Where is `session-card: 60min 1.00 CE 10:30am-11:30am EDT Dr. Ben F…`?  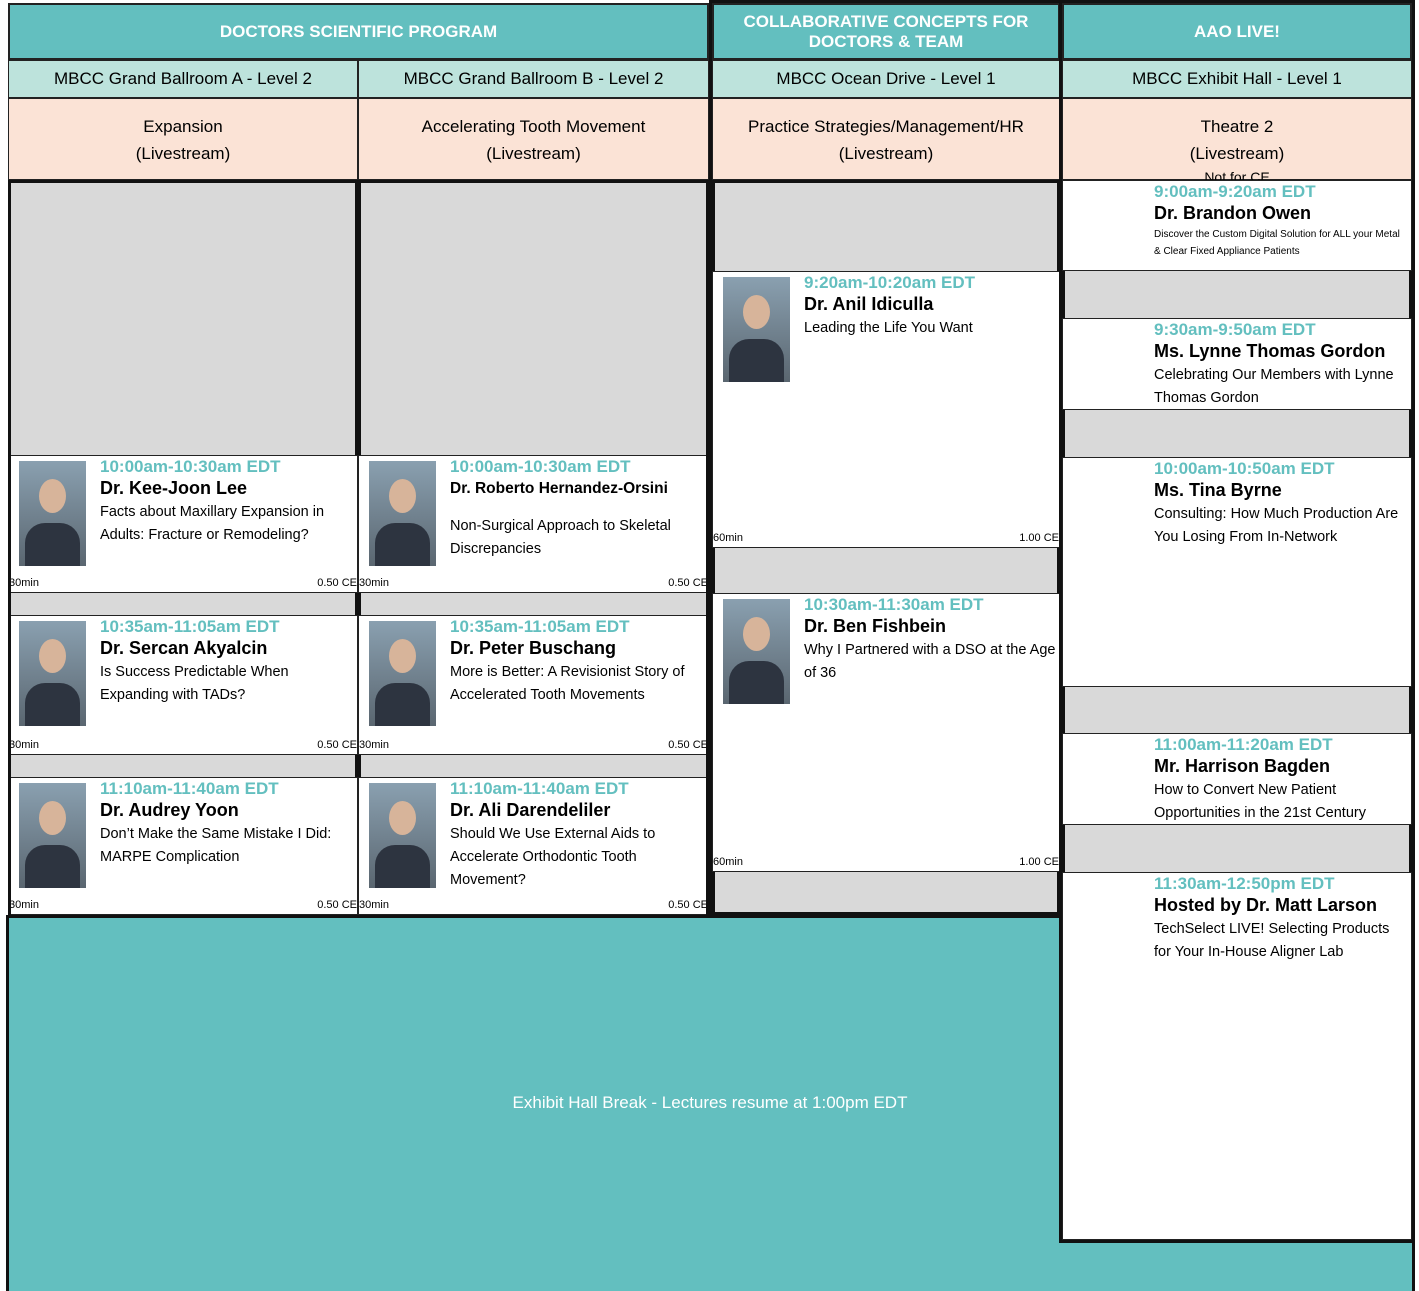 session-card: 60min 1.00 CE 10:30am-11:30am EDT Dr. Ben F… is located at coordinates (886, 732).